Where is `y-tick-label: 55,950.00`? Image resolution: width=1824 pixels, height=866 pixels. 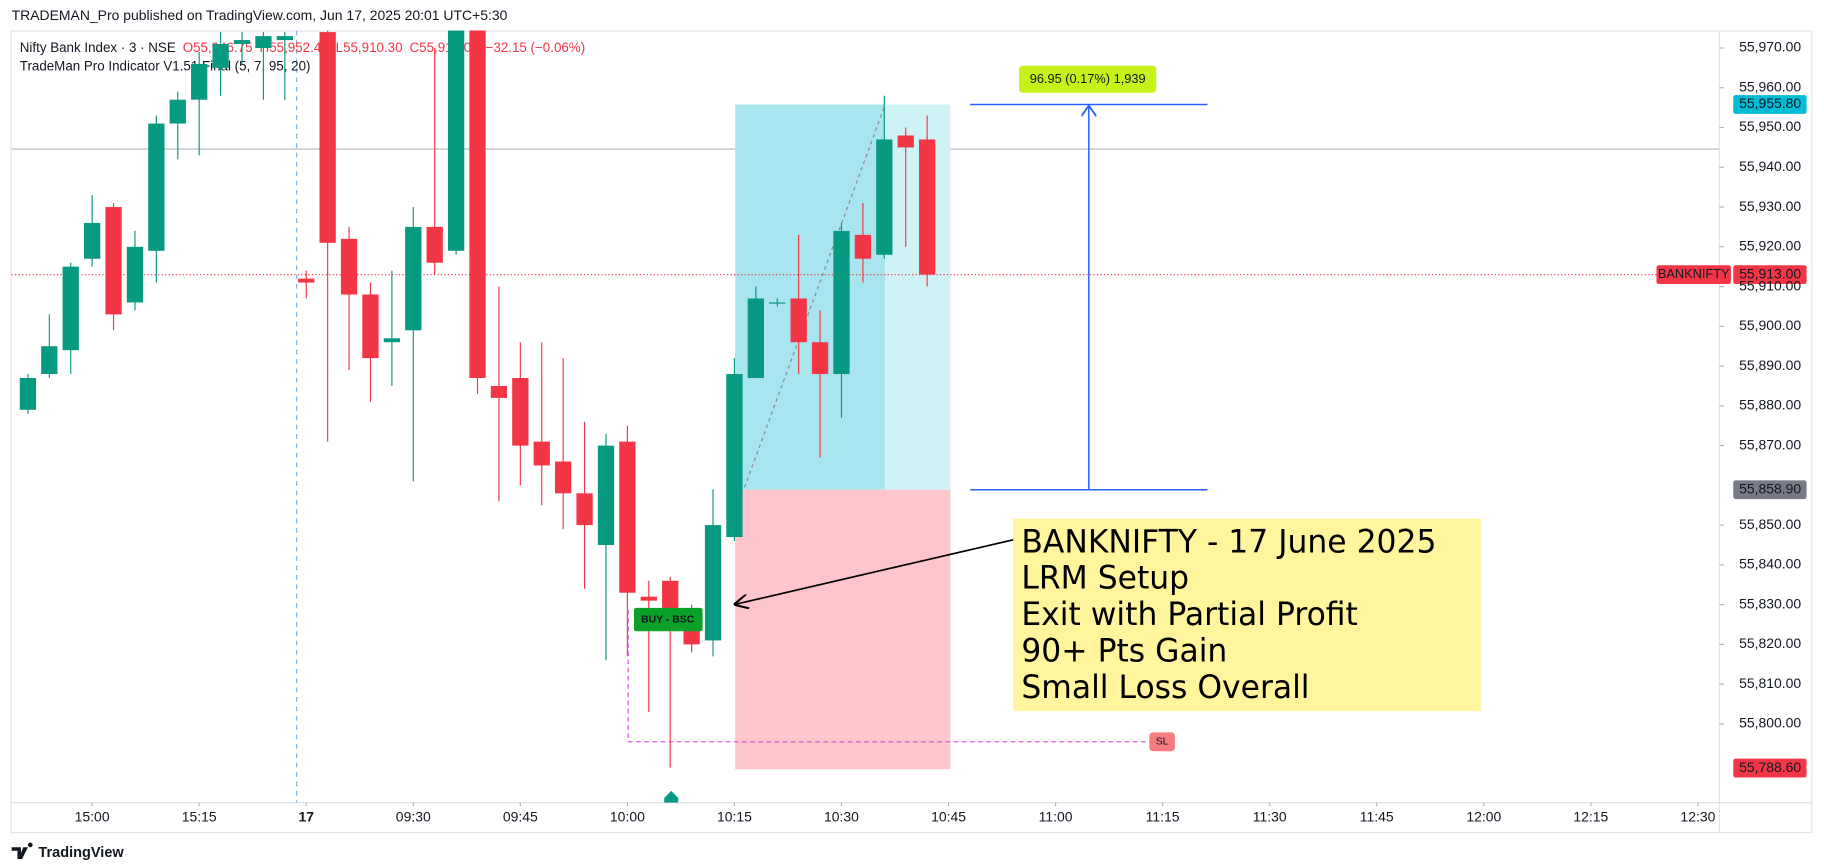
y-tick-label: 55,950.00 is located at coordinates (1770, 126).